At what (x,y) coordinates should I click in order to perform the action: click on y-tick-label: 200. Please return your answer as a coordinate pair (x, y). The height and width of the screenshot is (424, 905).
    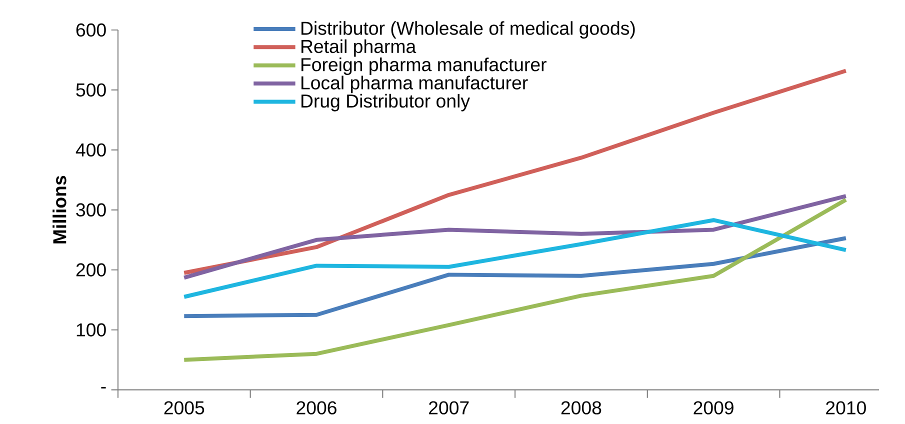
    Looking at the image, I should click on (91, 270).